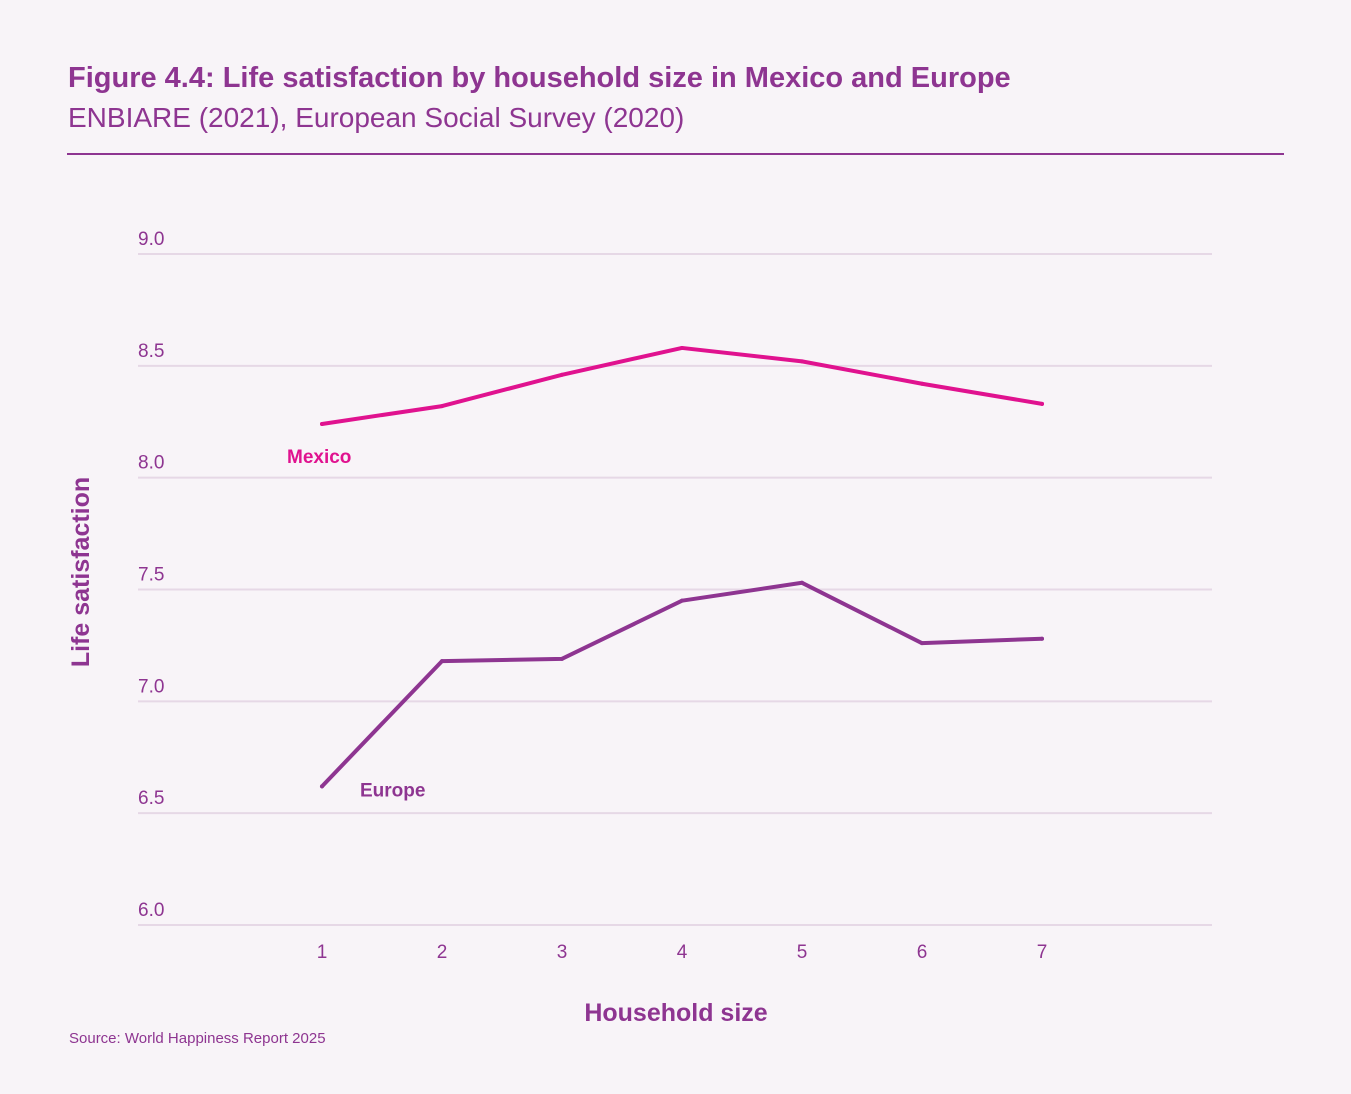 The width and height of the screenshot is (1351, 1094). What do you see at coordinates (151, 798) in the screenshot?
I see `y-tick-label: 6.5` at bounding box center [151, 798].